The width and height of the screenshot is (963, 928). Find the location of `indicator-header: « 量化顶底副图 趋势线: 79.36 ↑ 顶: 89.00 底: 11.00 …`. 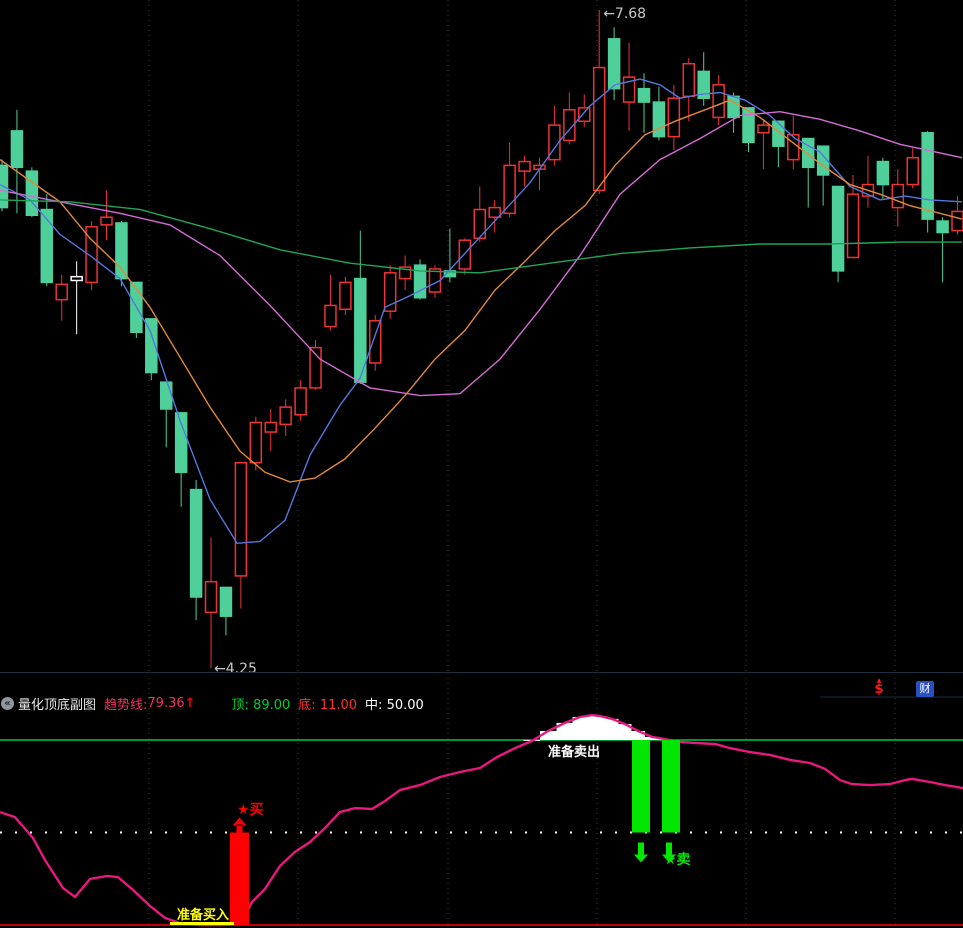

indicator-header: « 量化顶底副图 趋势线: 79.36 ↑ 顶: 89.00 底: 11.00 … is located at coordinates (212, 703).